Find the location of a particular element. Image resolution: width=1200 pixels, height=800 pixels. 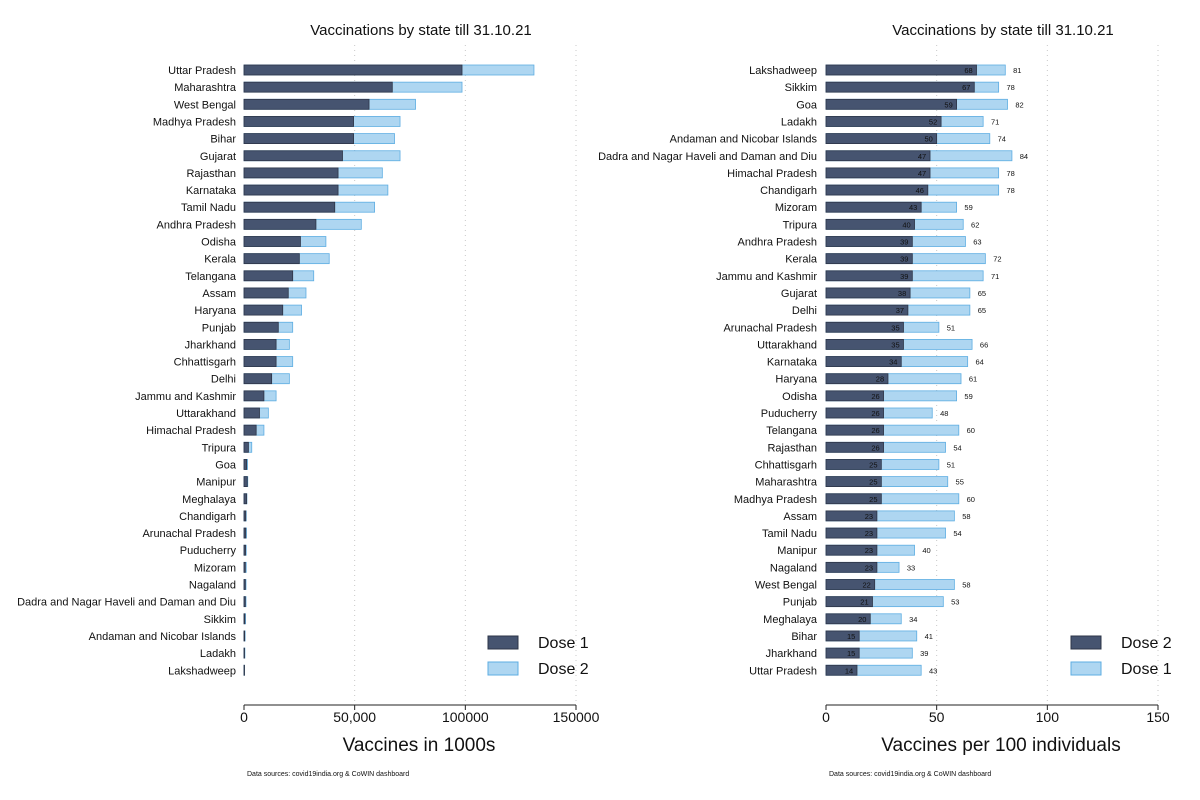

category-label: Lakshadweep is located at coordinates (202, 671).